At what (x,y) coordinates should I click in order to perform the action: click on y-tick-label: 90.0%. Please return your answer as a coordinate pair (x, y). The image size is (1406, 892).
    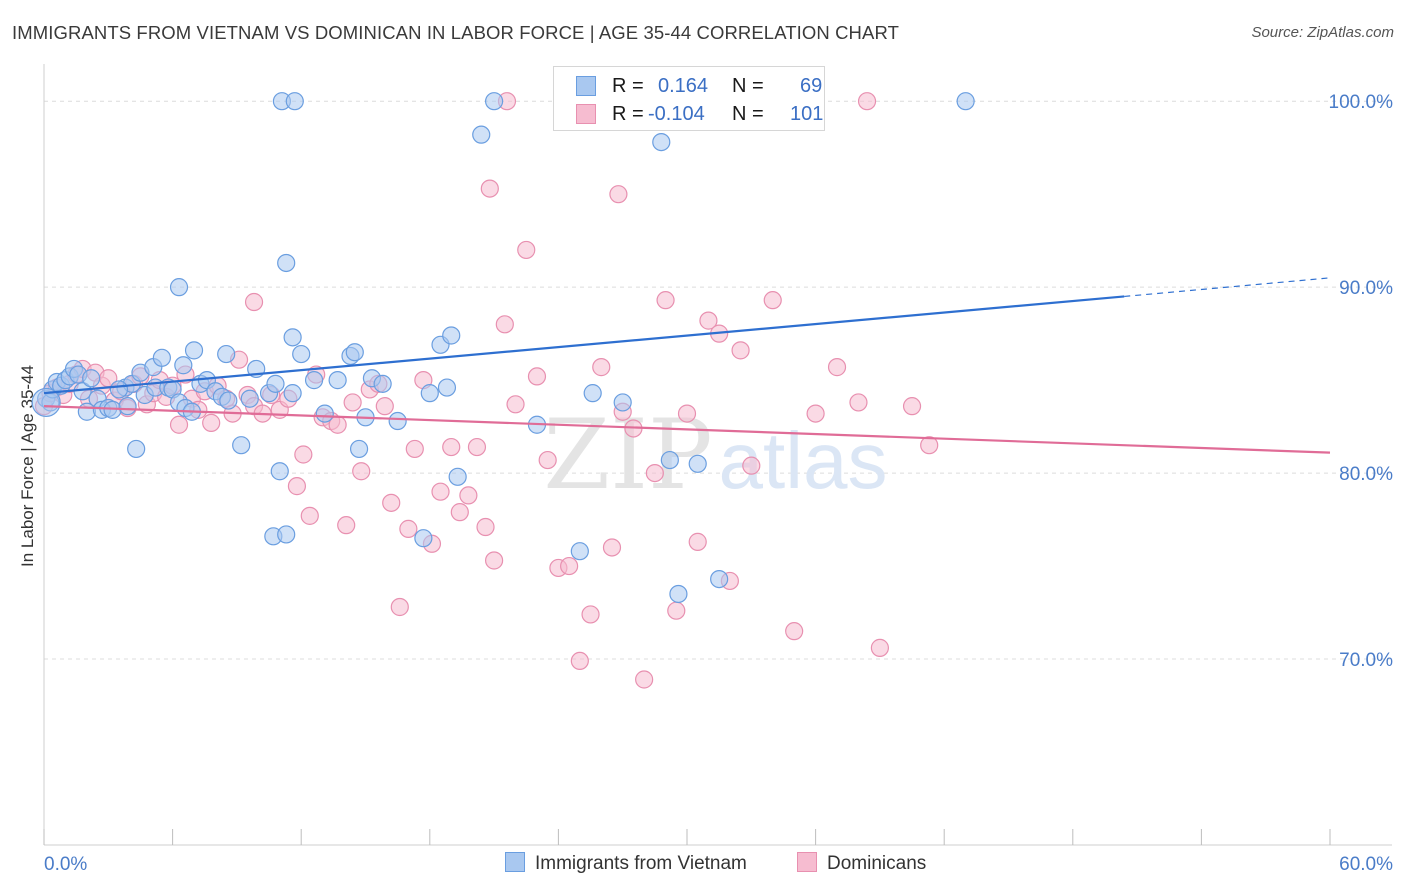
    Looking at the image, I should click on (1366, 288).